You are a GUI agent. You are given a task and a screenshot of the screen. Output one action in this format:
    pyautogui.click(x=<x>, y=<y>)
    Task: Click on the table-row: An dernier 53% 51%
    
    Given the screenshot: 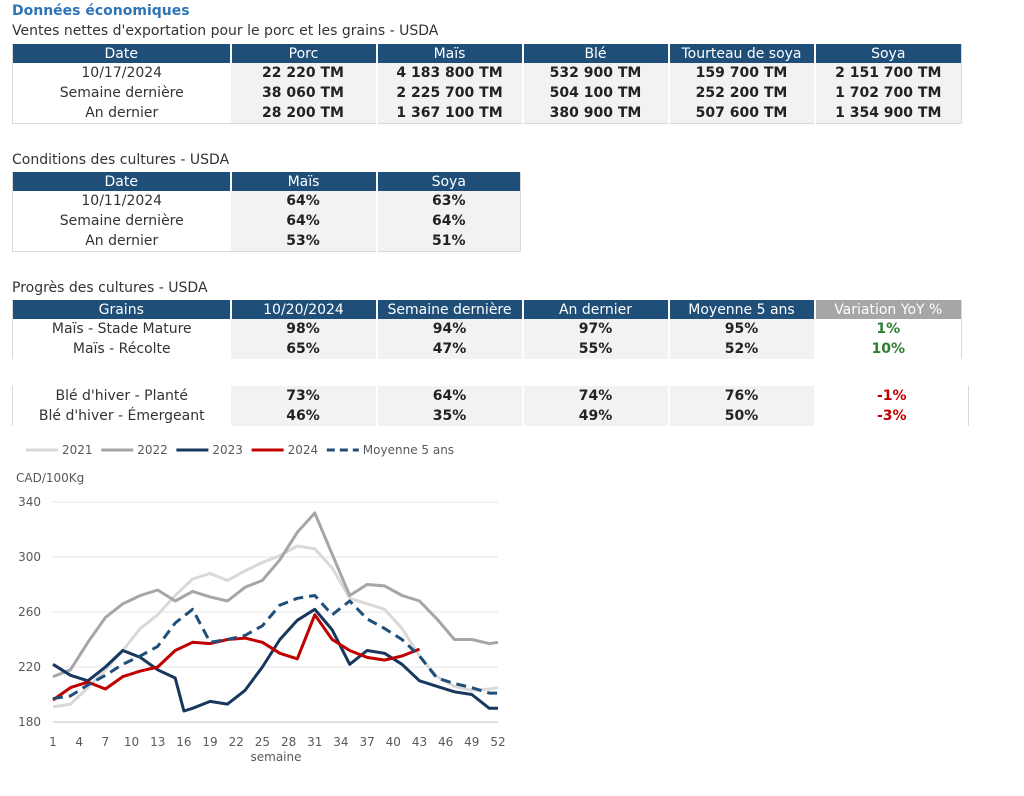 What is the action you would take?
    pyautogui.click(x=267, y=241)
    